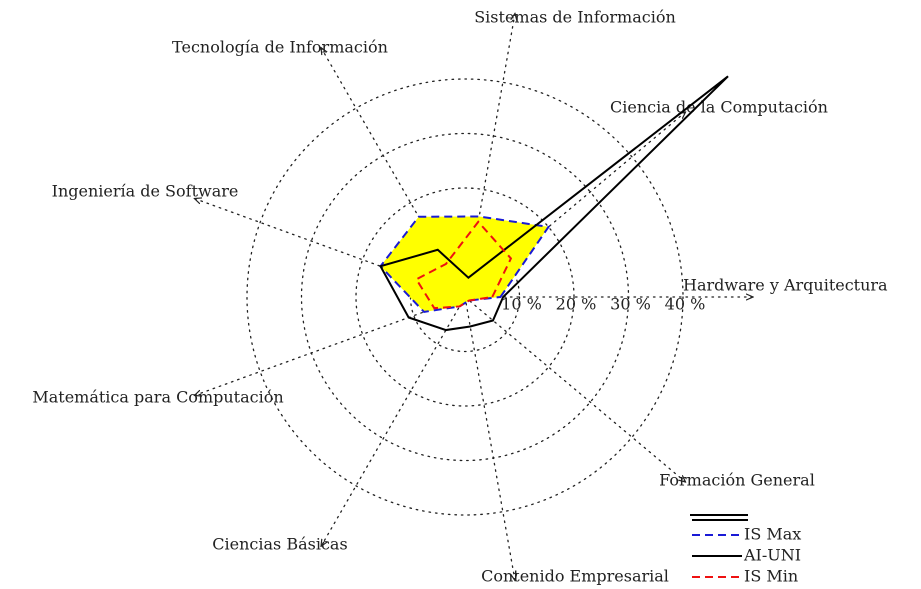 This screenshot has width=921, height=589. Describe the element at coordinates (772, 555) in the screenshot. I see `legend-label: AI-UNI` at that location.